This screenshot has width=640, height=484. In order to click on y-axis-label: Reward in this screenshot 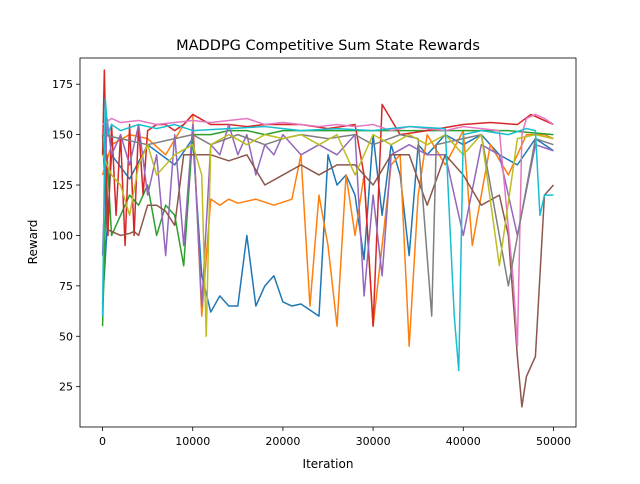, I will do `click(33, 242)`.